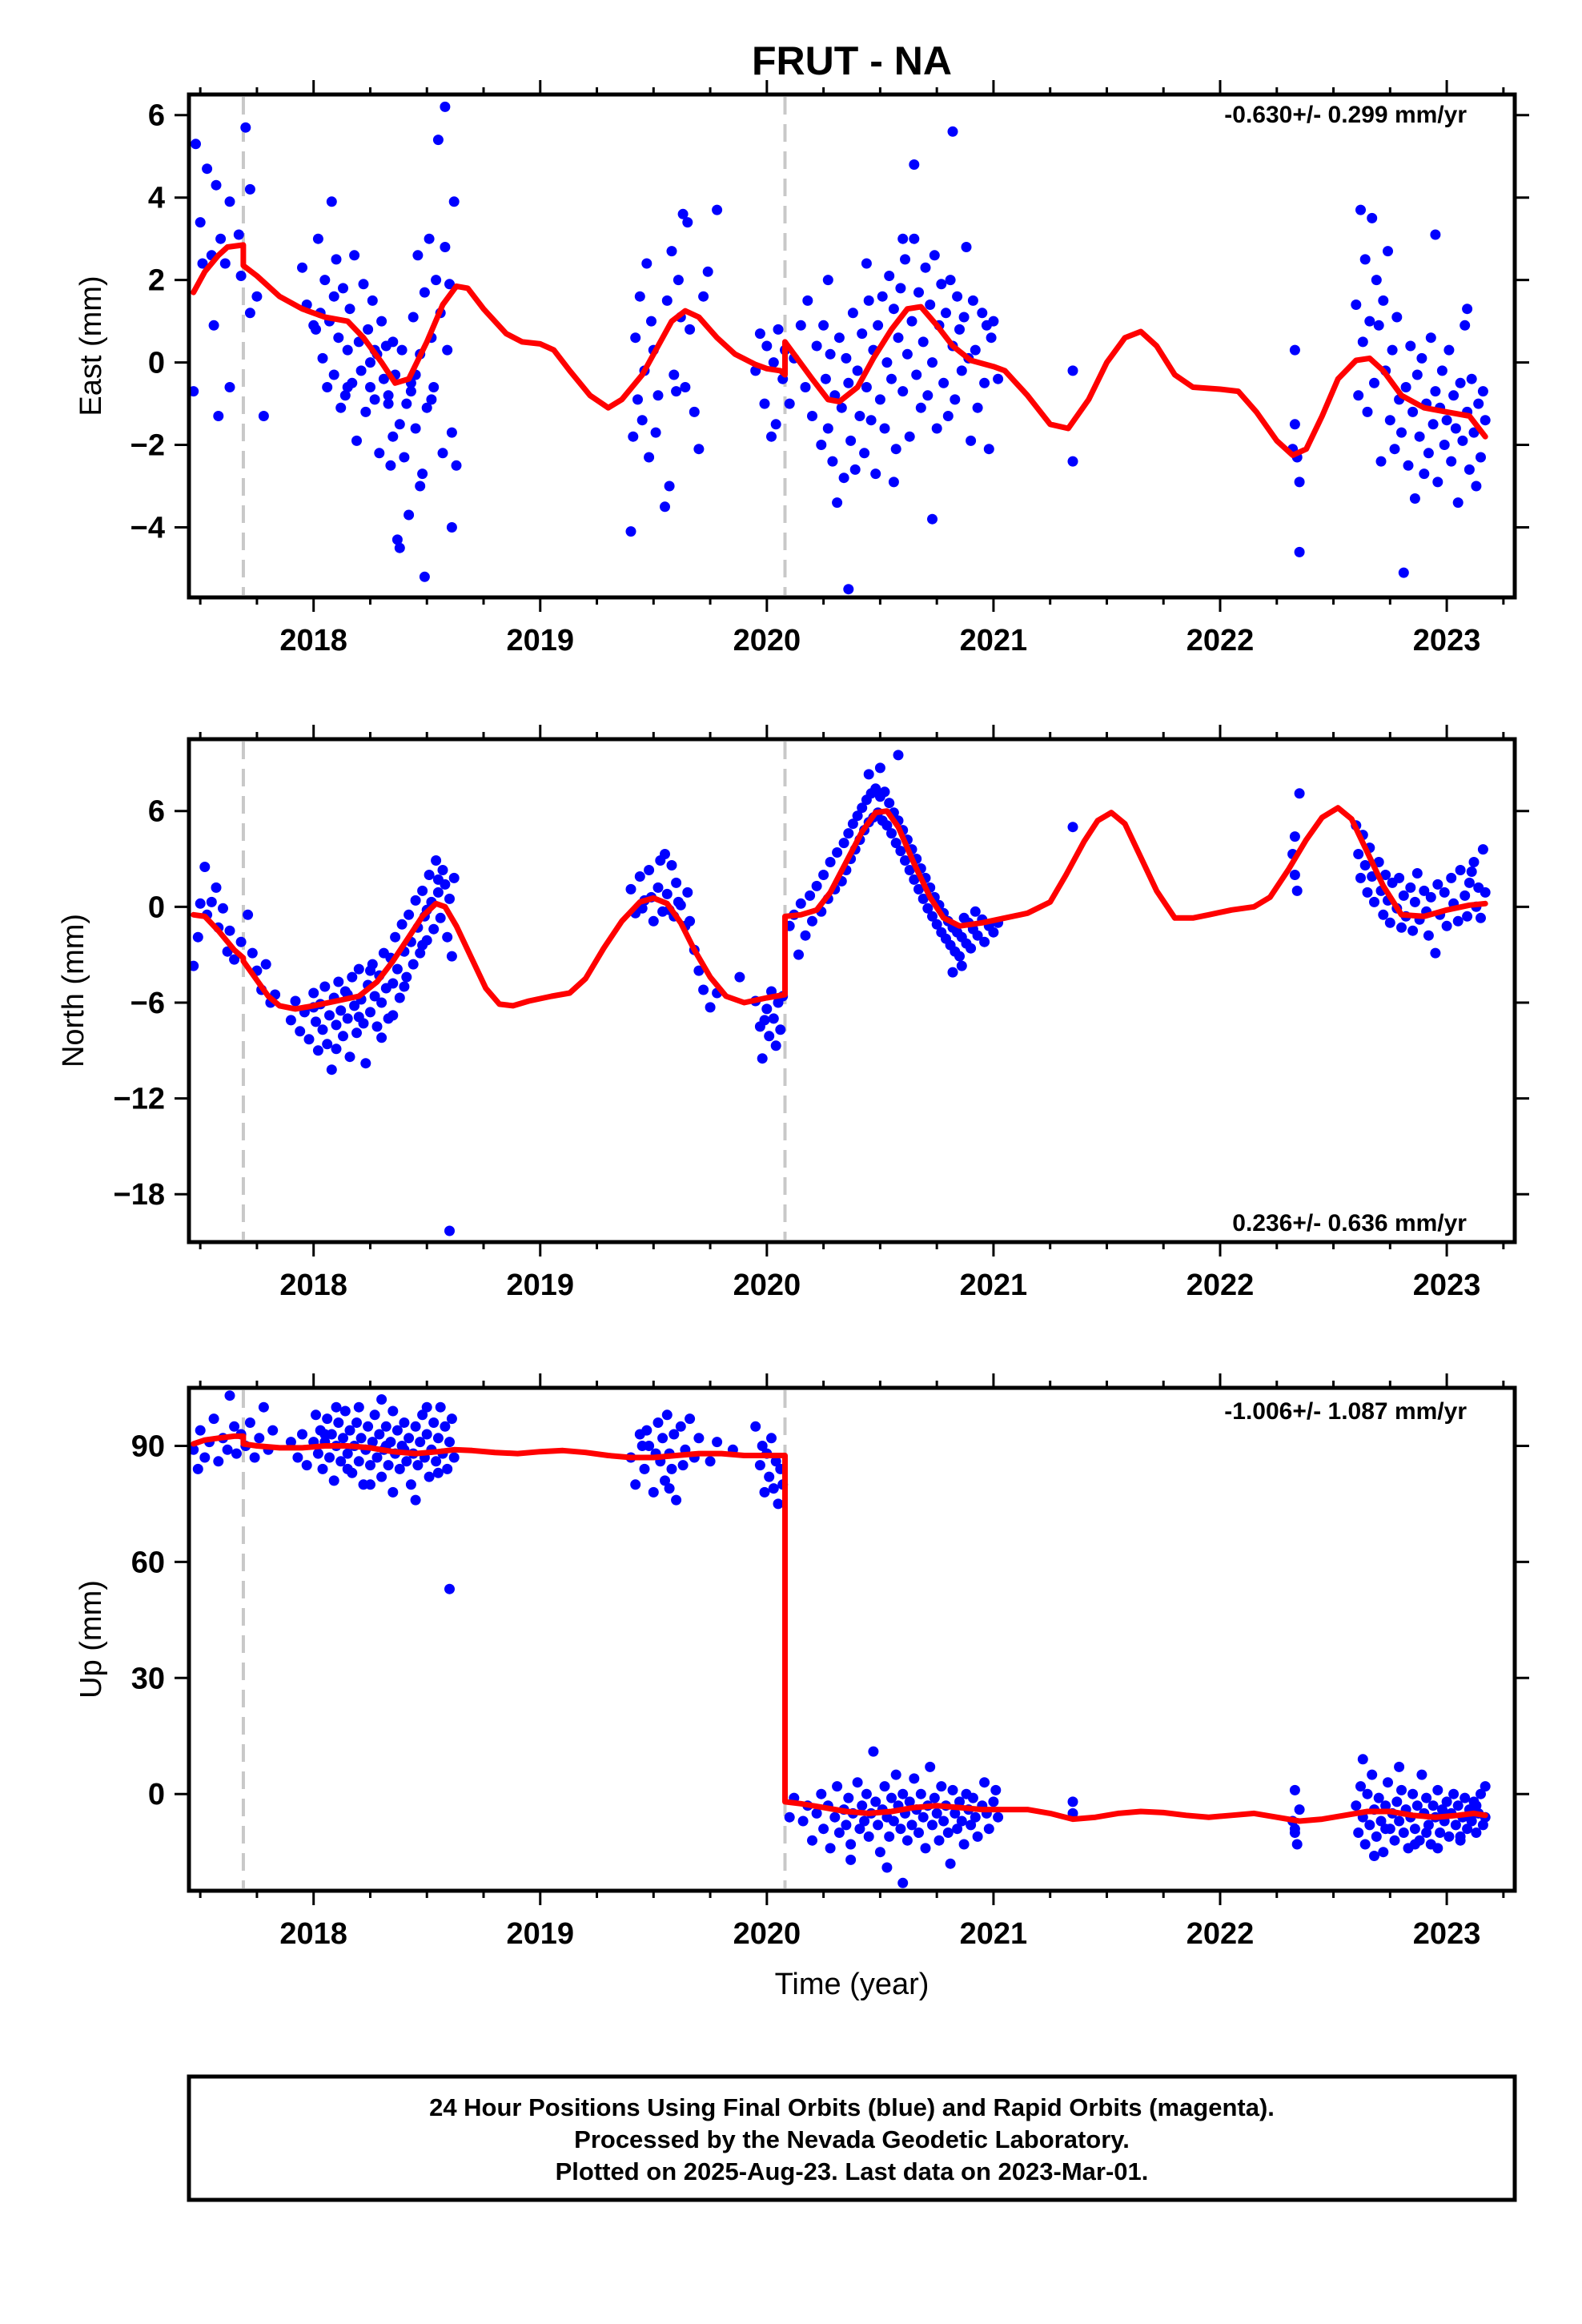 The height and width of the screenshot is (2324, 1582). Describe the element at coordinates (994, 1285) in the screenshot. I see `north-x-tick-label: 2021` at that location.